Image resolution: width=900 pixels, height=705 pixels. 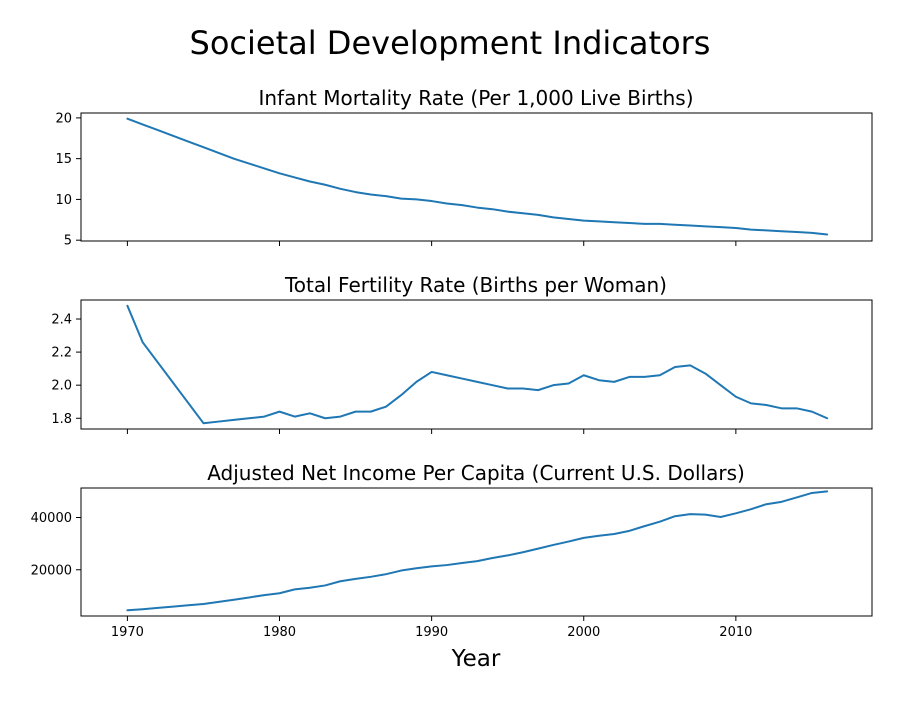 What do you see at coordinates (63, 159) in the screenshot?
I see `y-tick-label: 15` at bounding box center [63, 159].